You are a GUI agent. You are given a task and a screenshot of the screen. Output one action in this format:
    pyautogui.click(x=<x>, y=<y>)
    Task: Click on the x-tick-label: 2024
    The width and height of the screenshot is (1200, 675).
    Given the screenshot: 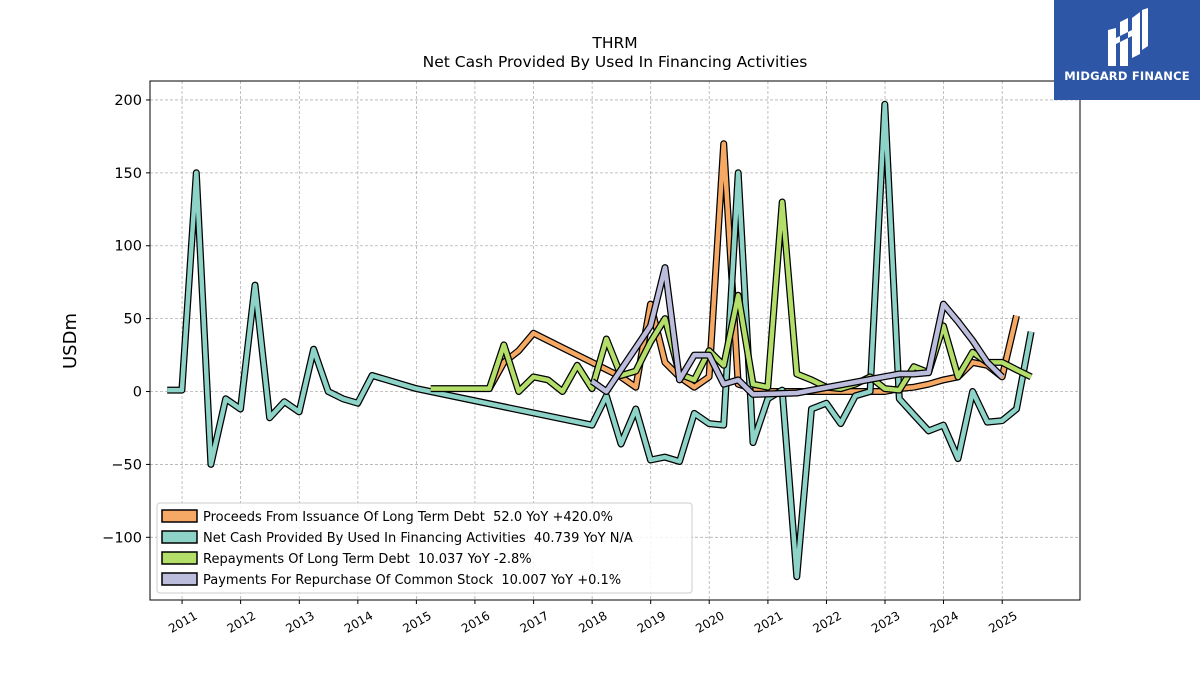 What is the action you would take?
    pyautogui.click(x=944, y=621)
    